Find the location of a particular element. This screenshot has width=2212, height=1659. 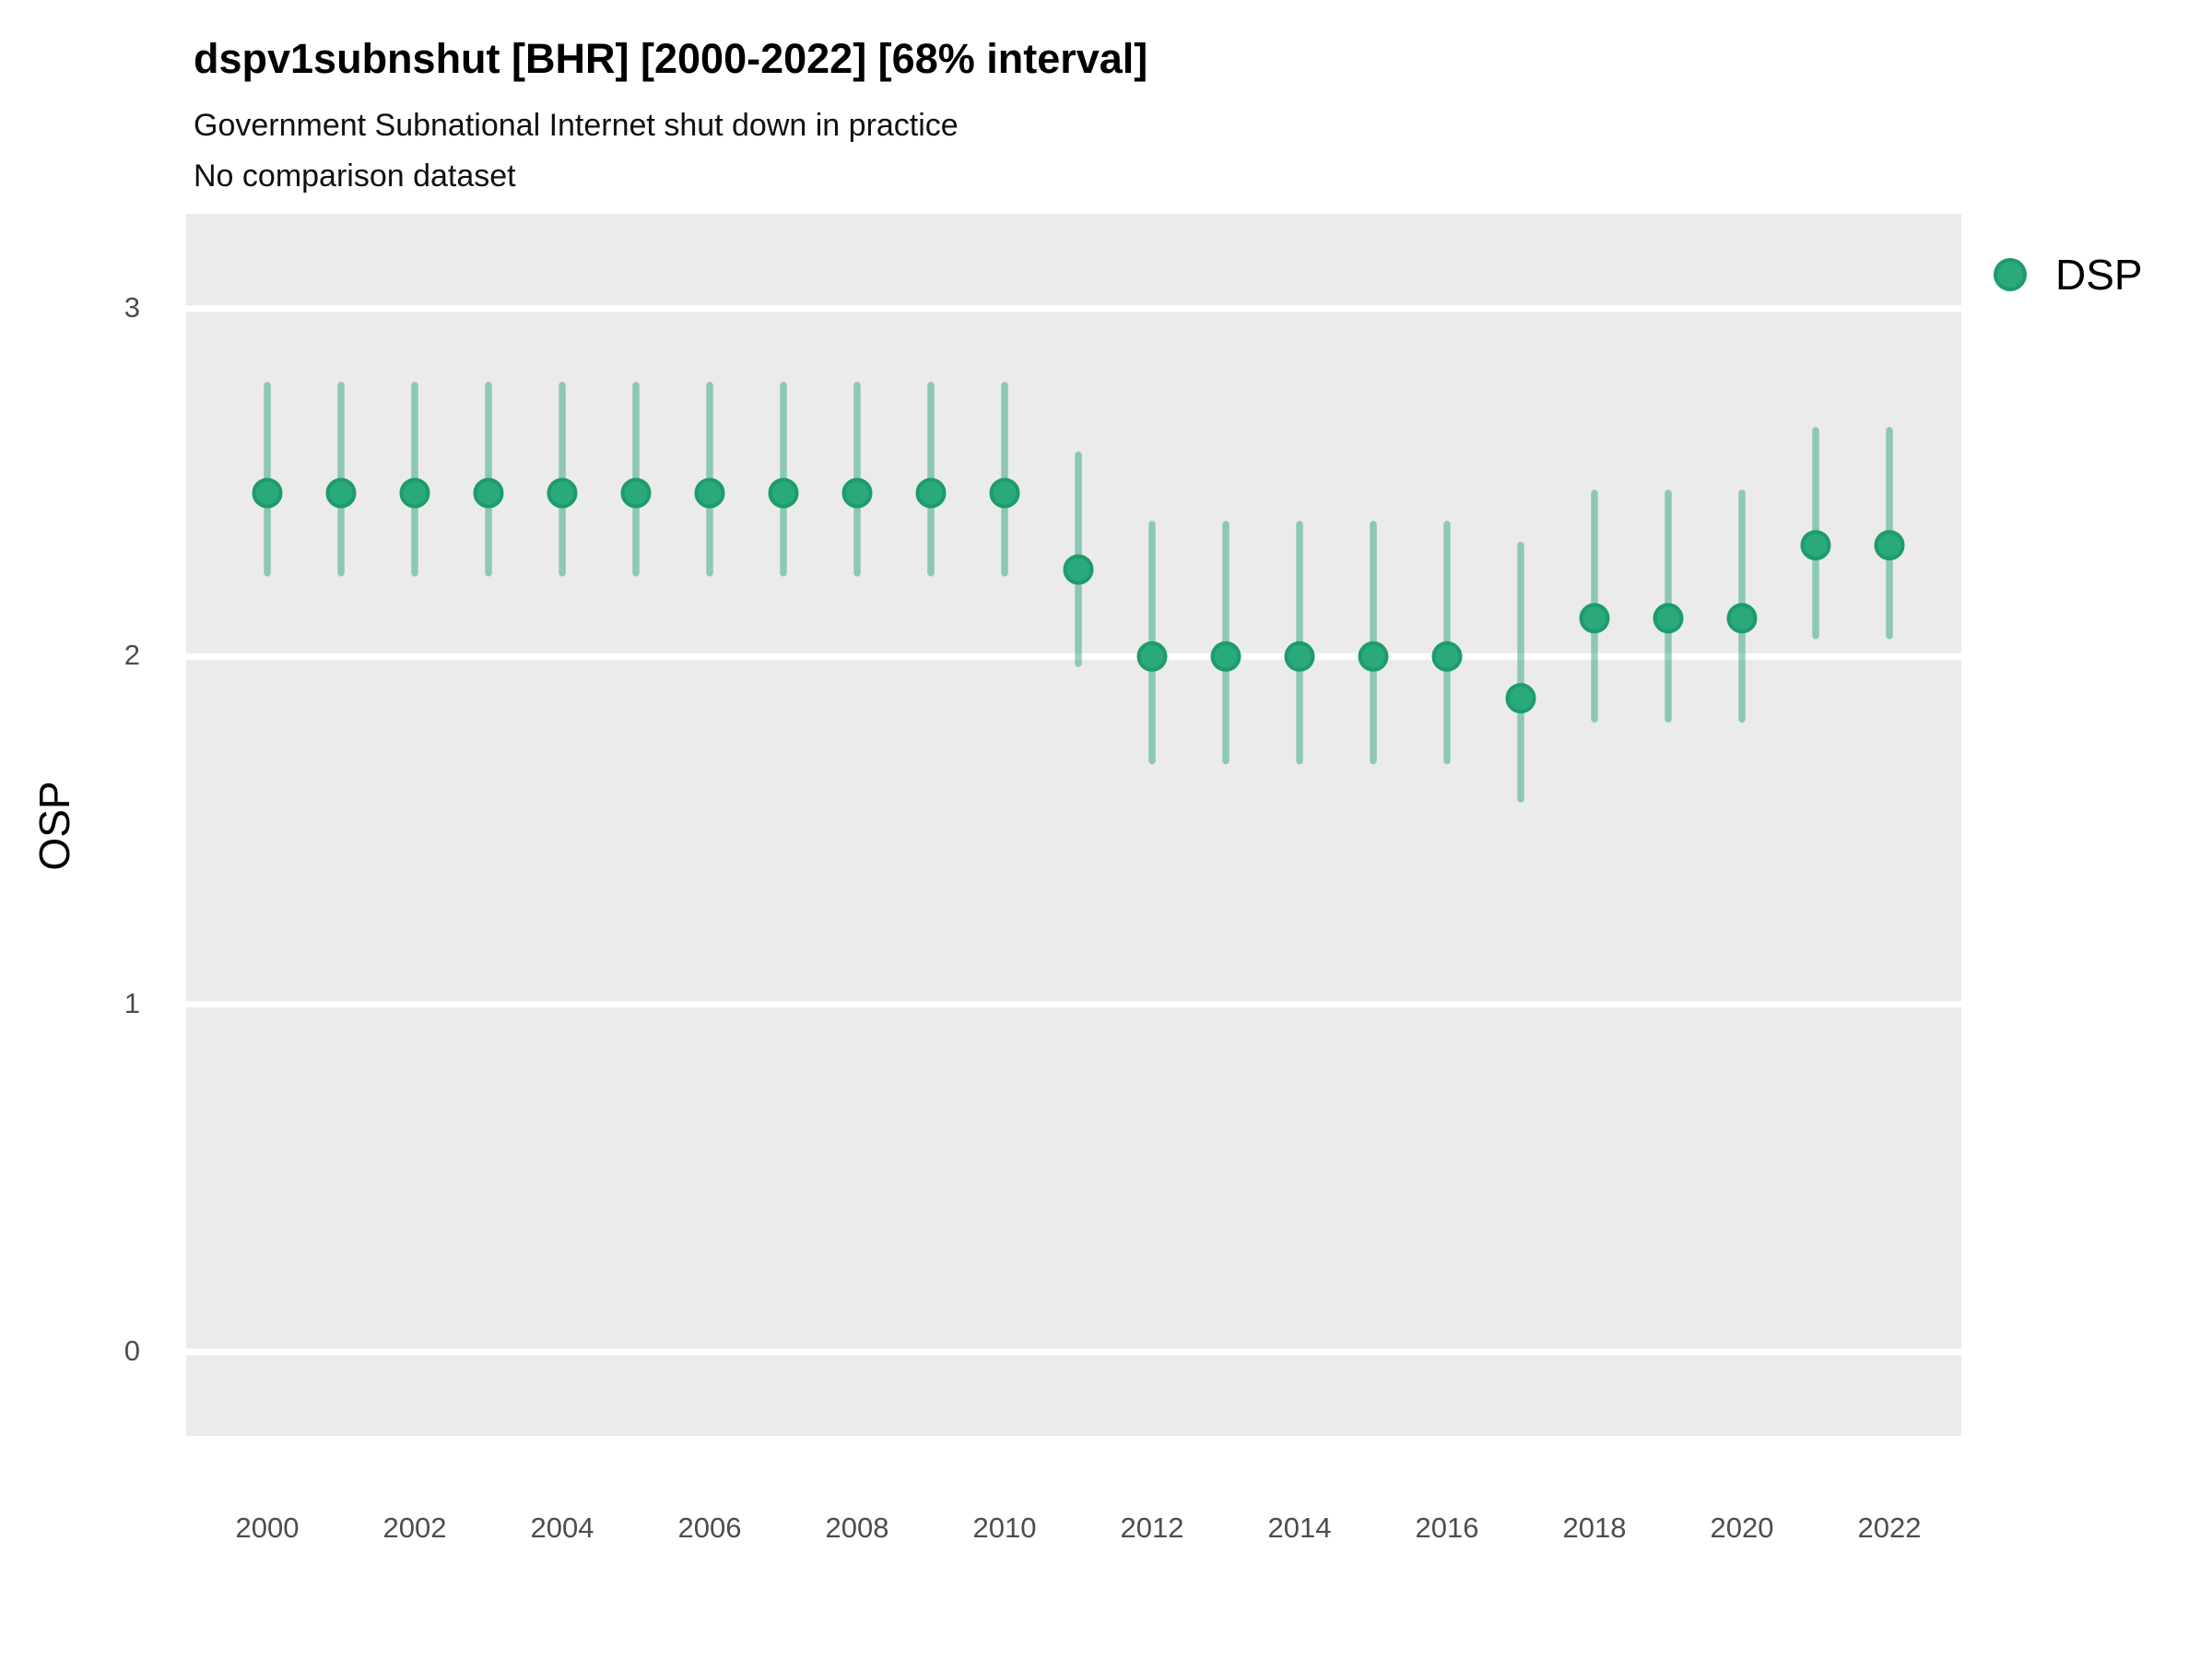

x-tick-label-2004: 2004 is located at coordinates (562, 1528).